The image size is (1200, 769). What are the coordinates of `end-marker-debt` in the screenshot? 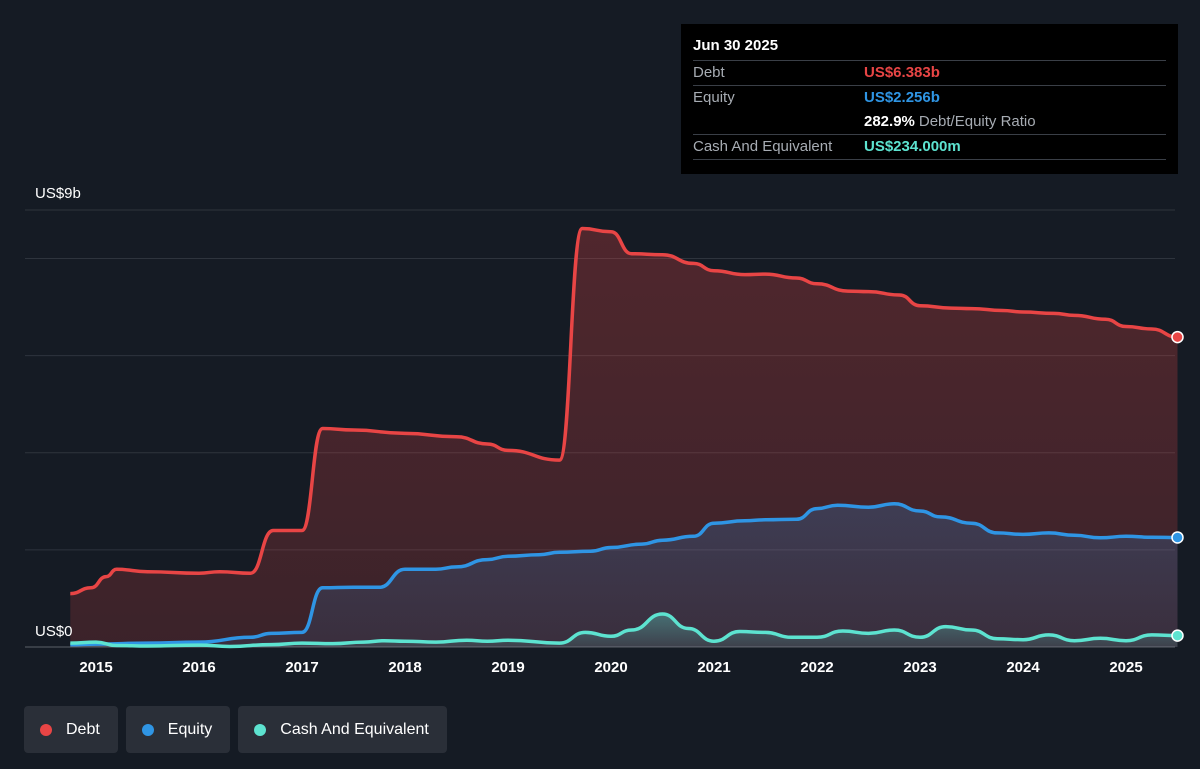 It's located at (1177, 337).